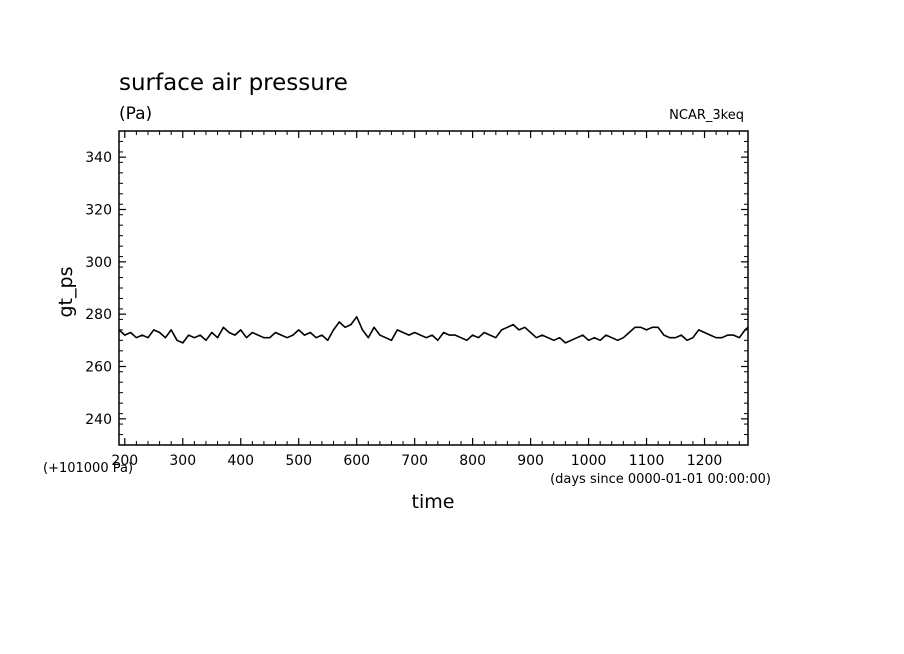 This screenshot has height=654, width=904. Describe the element at coordinates (356, 461) in the screenshot. I see `x-tick-label-4: 600` at that location.